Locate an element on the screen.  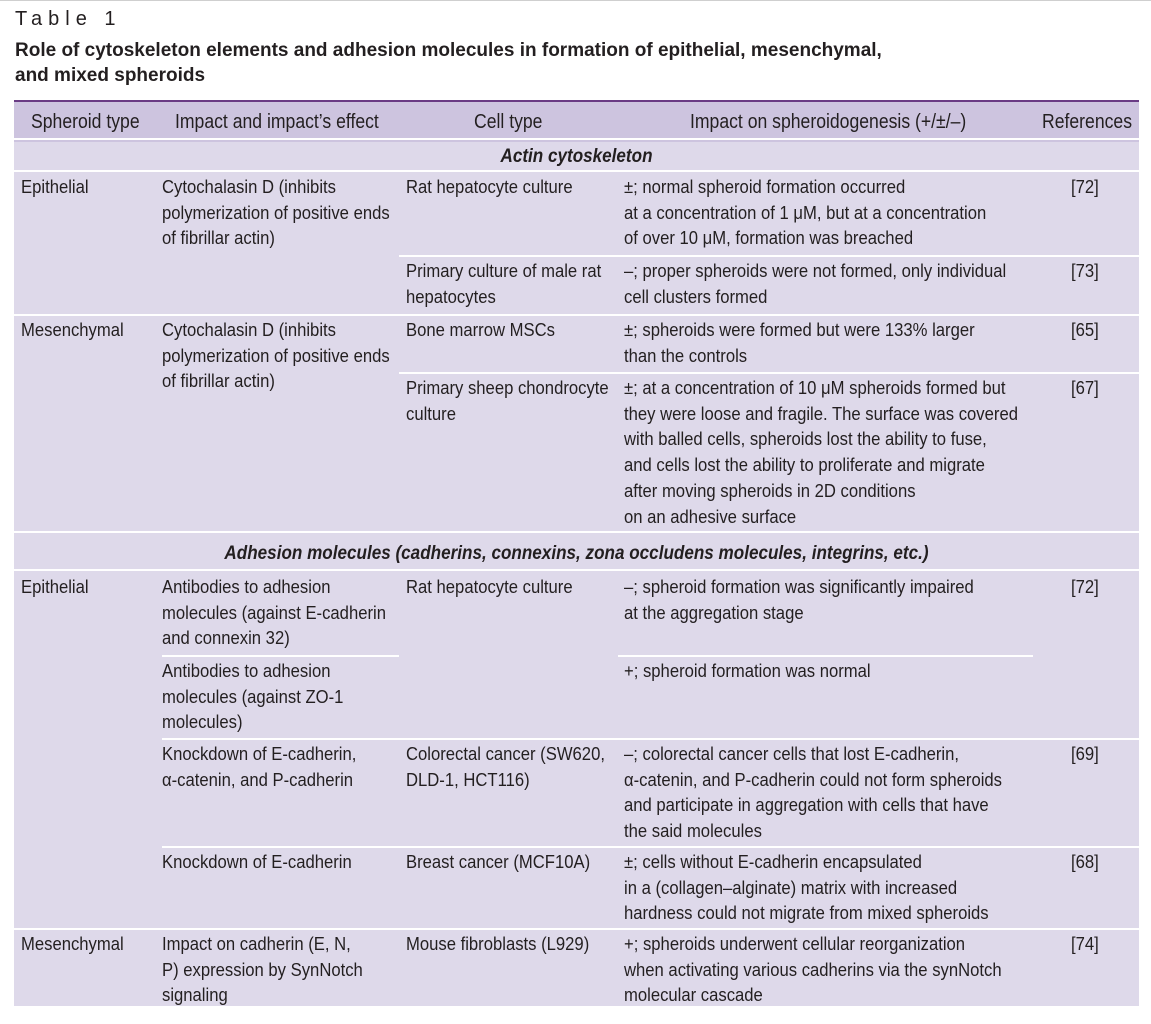
cell-line: Colorectal cancer (SW620, is located at coordinates (505, 753).